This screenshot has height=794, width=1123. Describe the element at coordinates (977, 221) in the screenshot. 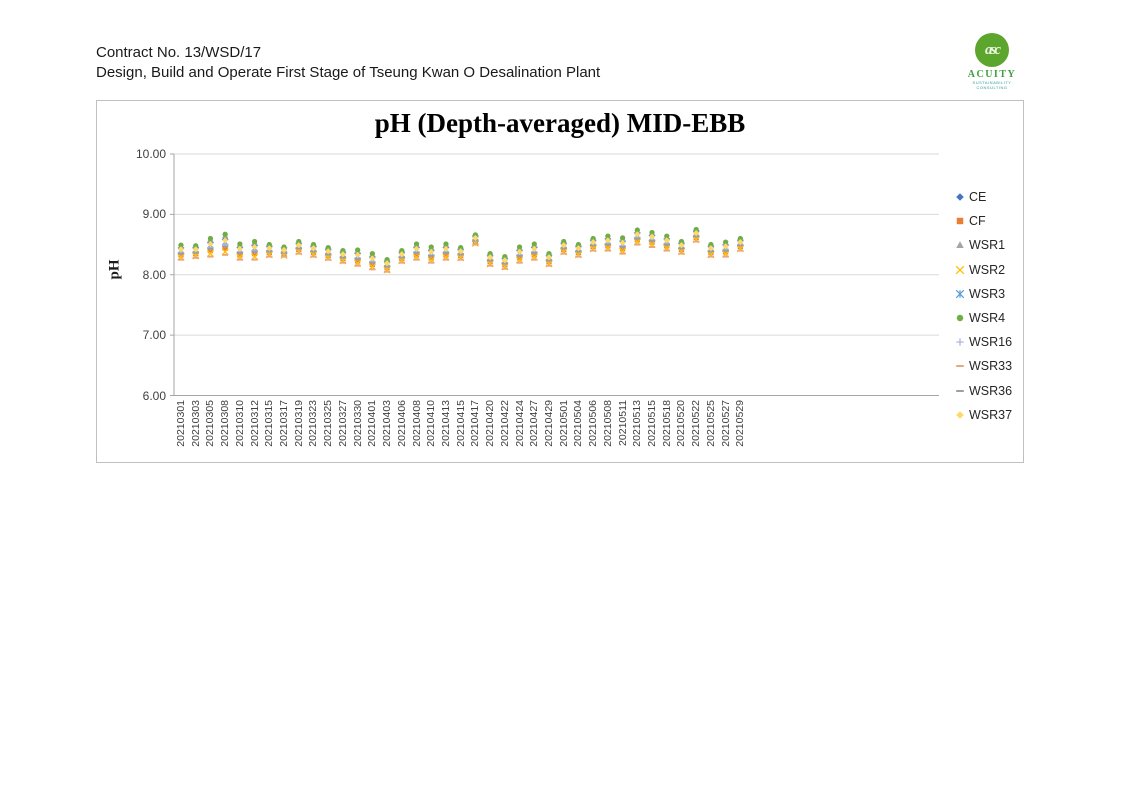

I see `legend-label: CF` at that location.